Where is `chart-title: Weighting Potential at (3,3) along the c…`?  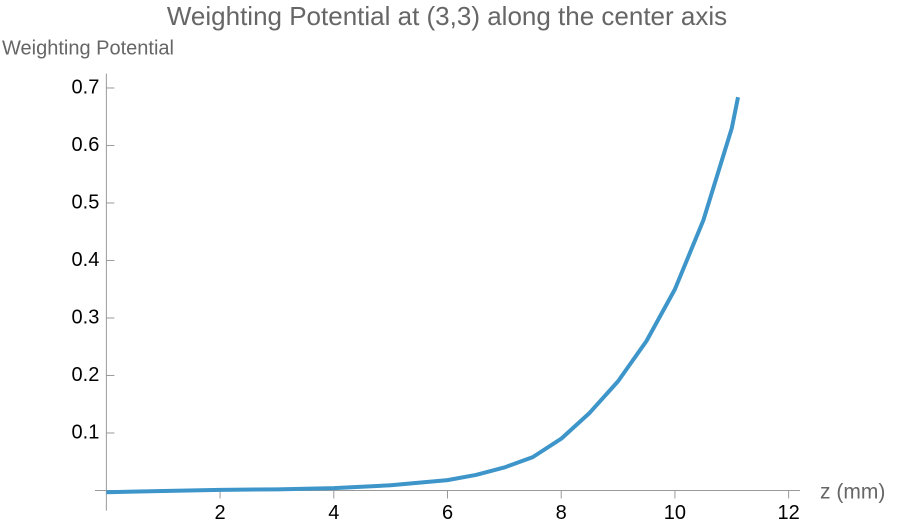 chart-title: Weighting Potential at (3,3) along the c… is located at coordinates (447, 16).